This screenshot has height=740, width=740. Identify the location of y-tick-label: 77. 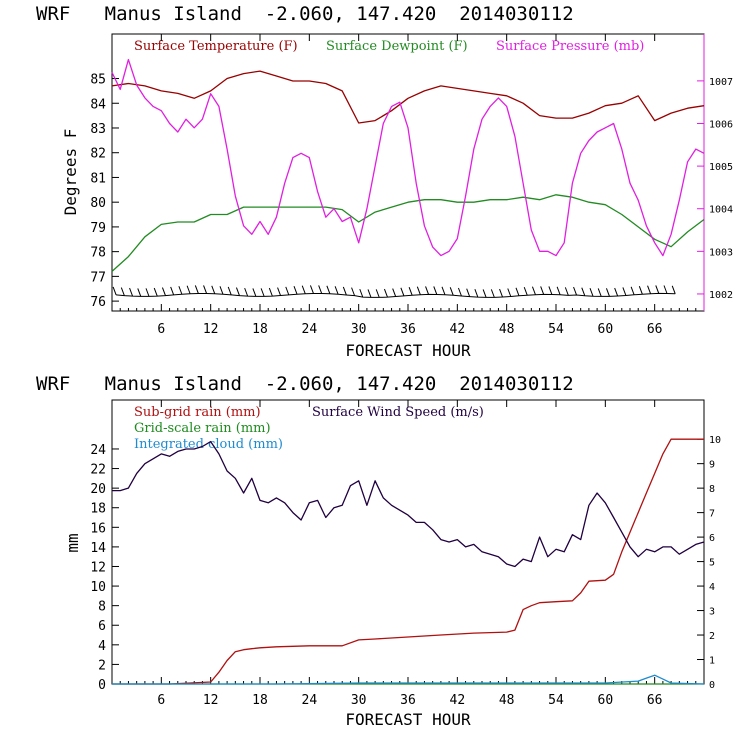
(98, 277).